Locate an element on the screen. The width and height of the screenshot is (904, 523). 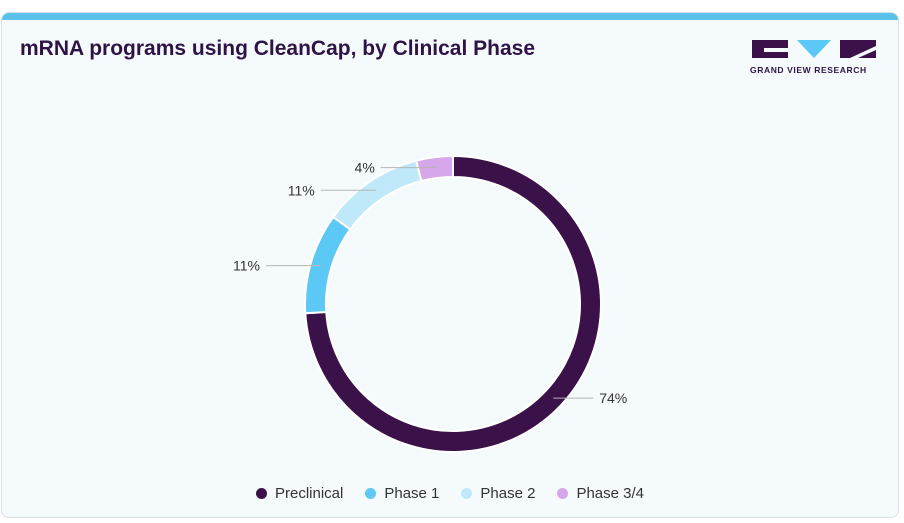
legend-label: Preclinical is located at coordinates (309, 493).